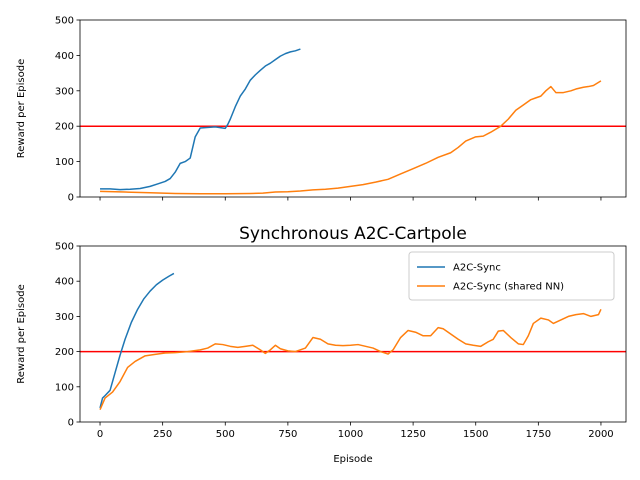  I want to click on x-axis-label: Episode, so click(352, 459).